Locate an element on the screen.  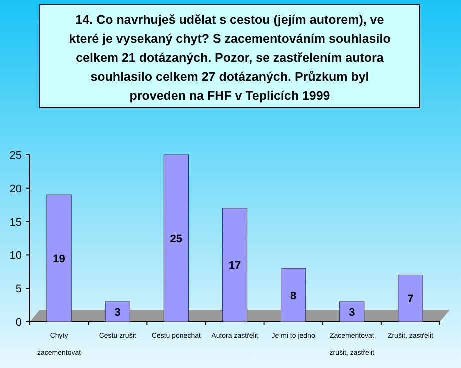
data-label: 19 is located at coordinates (59, 260).